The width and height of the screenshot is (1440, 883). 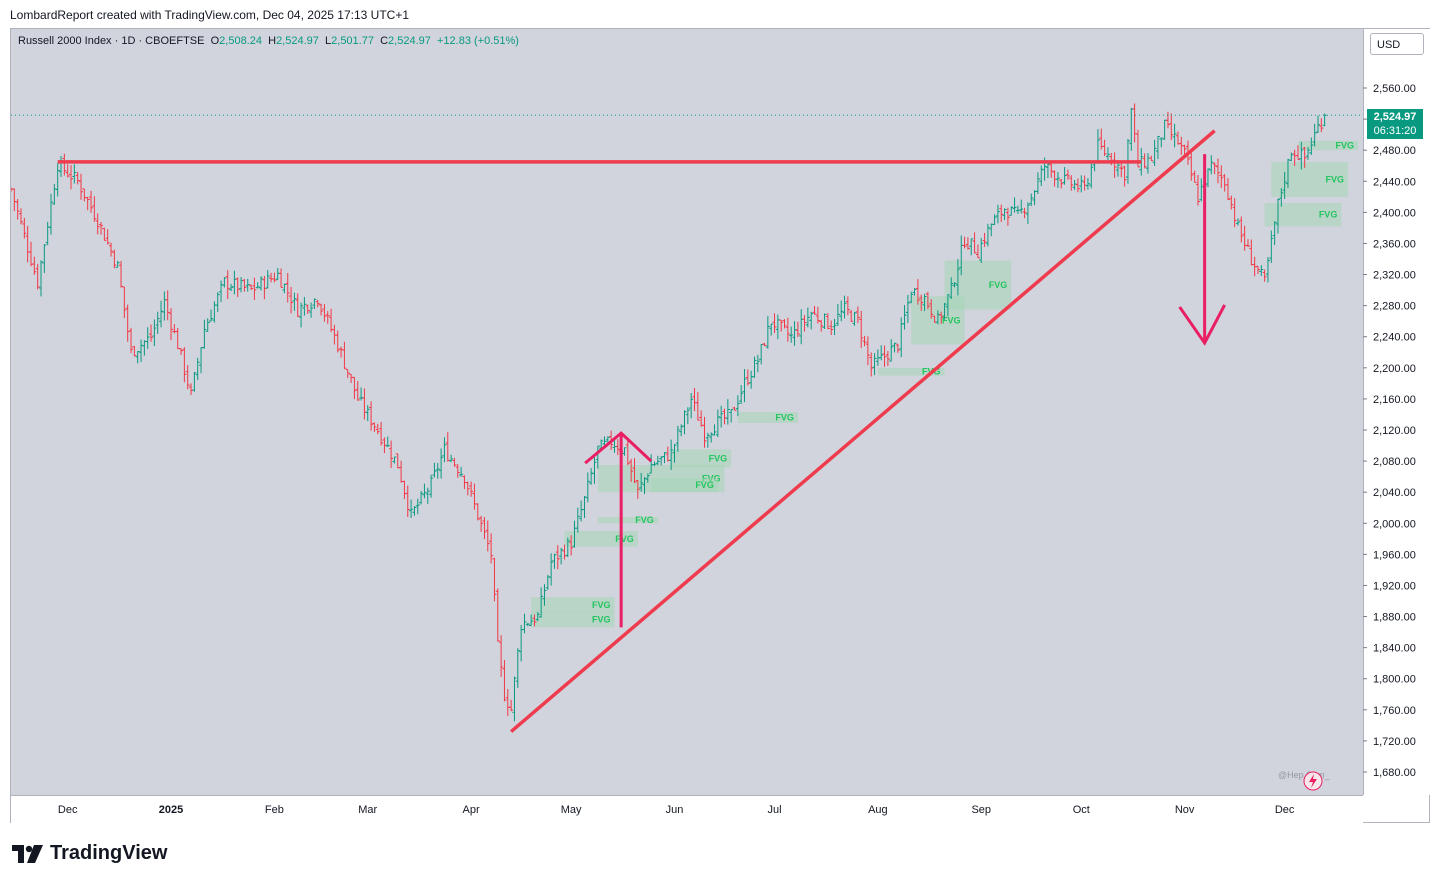 I want to click on low-value: 2,501.77, so click(x=352, y=41).